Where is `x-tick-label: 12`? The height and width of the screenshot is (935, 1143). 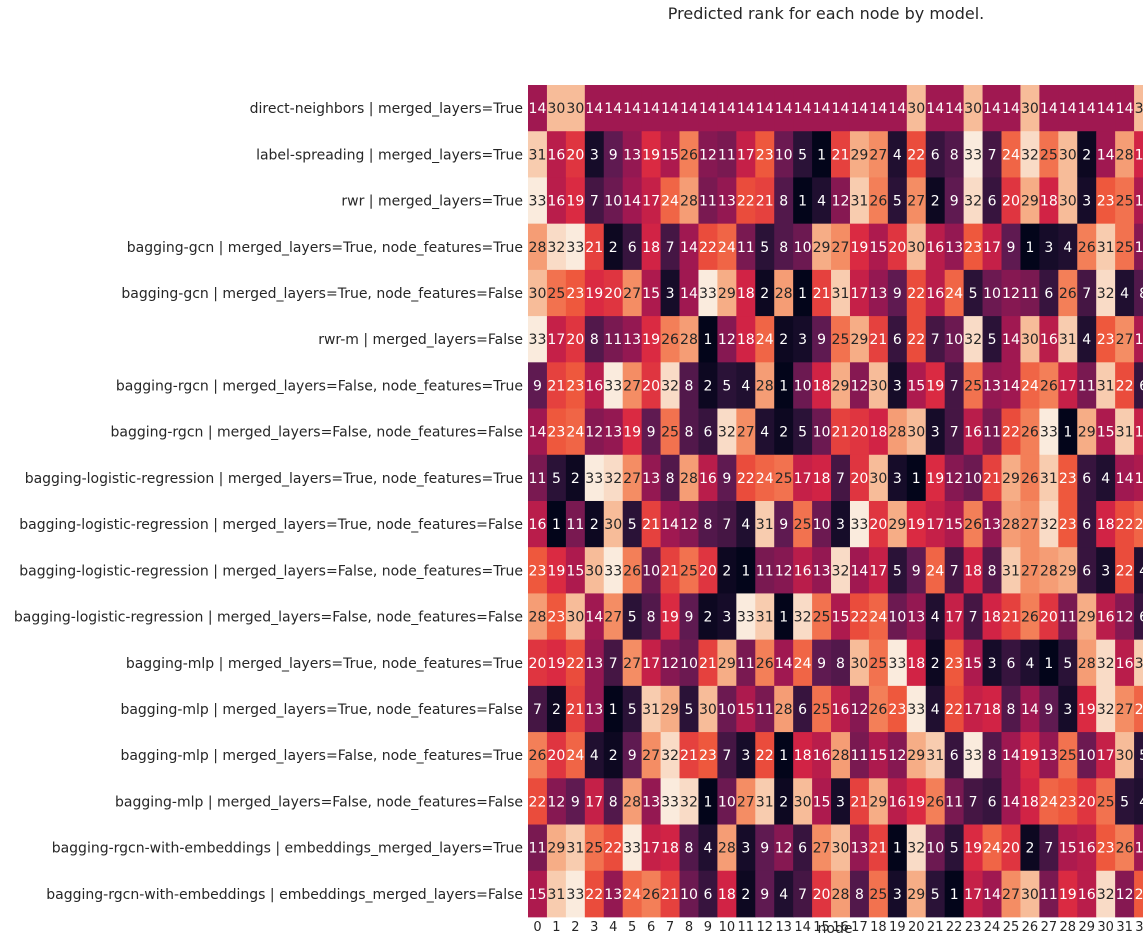
x-tick-label: 12 is located at coordinates (764, 927).